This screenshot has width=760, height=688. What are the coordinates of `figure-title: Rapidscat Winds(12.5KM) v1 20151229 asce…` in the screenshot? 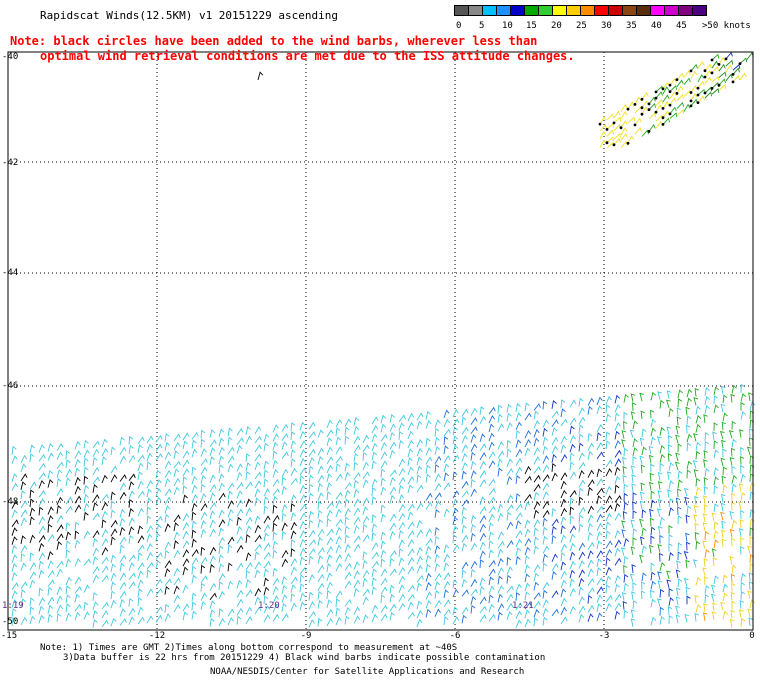 It's located at (189, 15).